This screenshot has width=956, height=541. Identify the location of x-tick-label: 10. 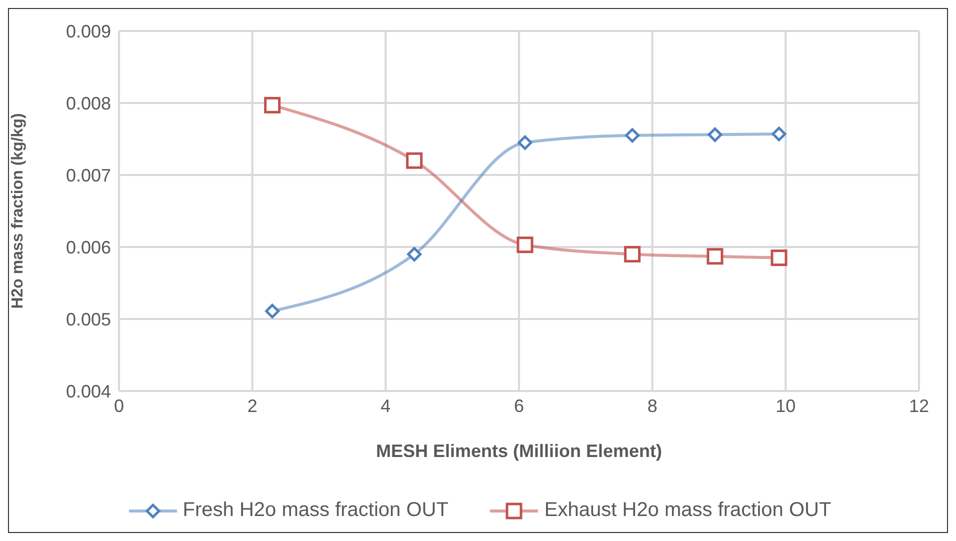
(786, 406).